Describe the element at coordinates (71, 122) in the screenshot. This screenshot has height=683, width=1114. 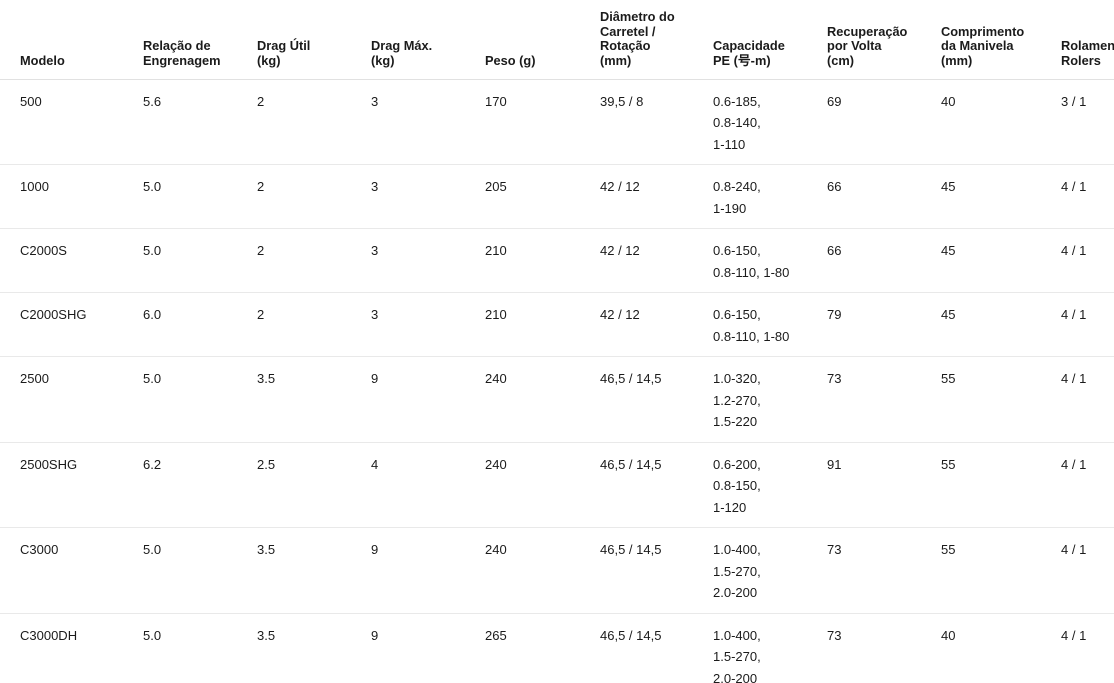
I see `cell-modelo: 500` at that location.